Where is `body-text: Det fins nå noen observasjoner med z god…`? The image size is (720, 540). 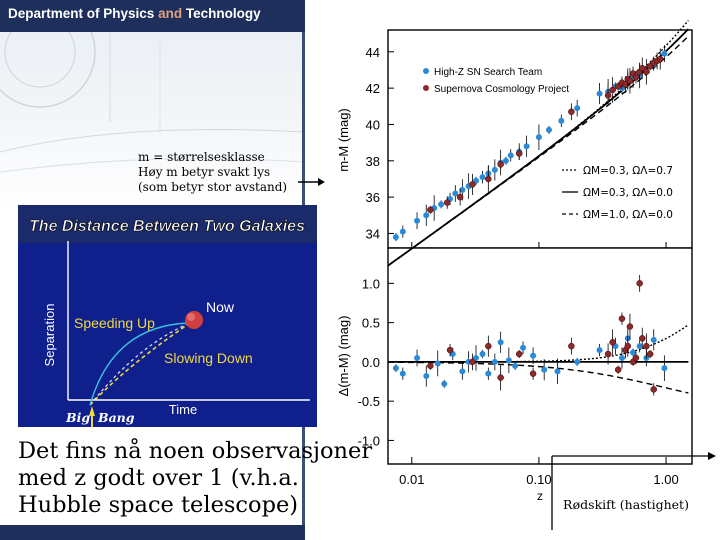 body-text: Det fins nå noen observasjoner med z god… is located at coordinates (195, 478).